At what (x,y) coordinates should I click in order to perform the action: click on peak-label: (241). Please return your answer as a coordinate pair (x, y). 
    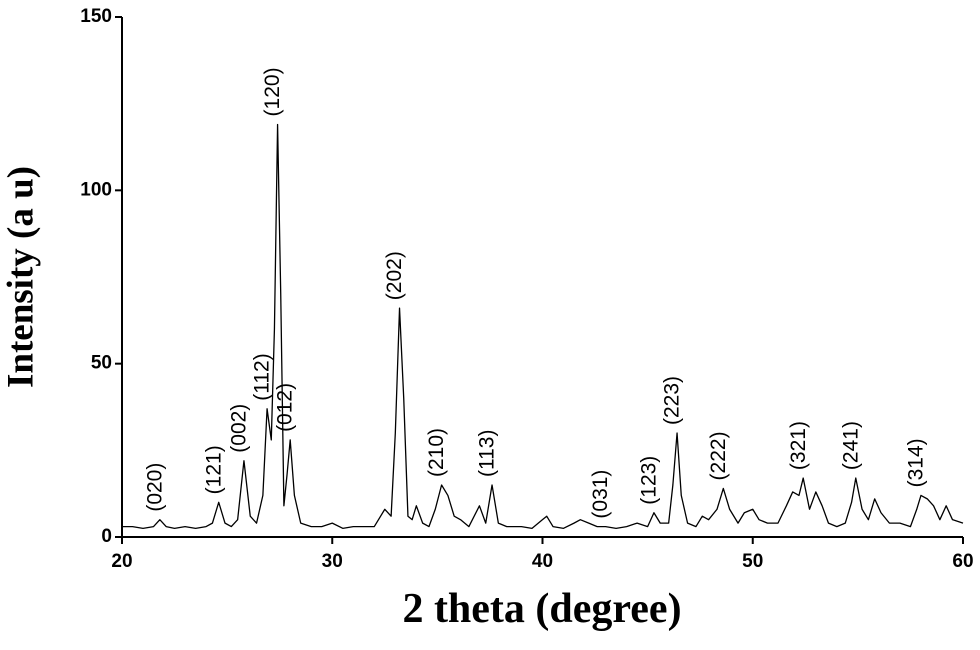
    Looking at the image, I should click on (850, 445).